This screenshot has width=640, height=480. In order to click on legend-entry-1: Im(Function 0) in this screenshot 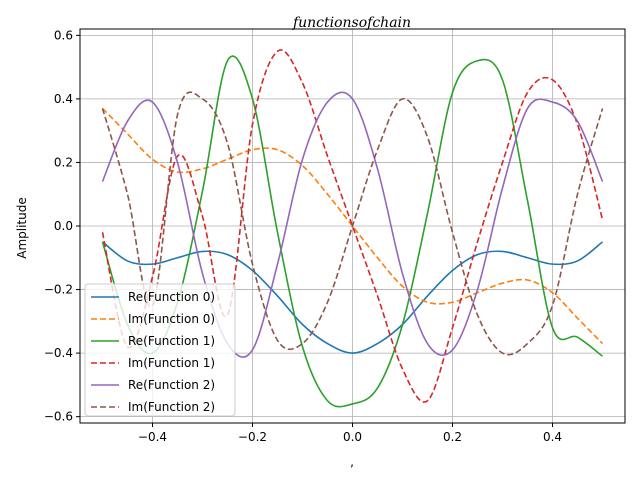, I will do `click(171, 319)`.